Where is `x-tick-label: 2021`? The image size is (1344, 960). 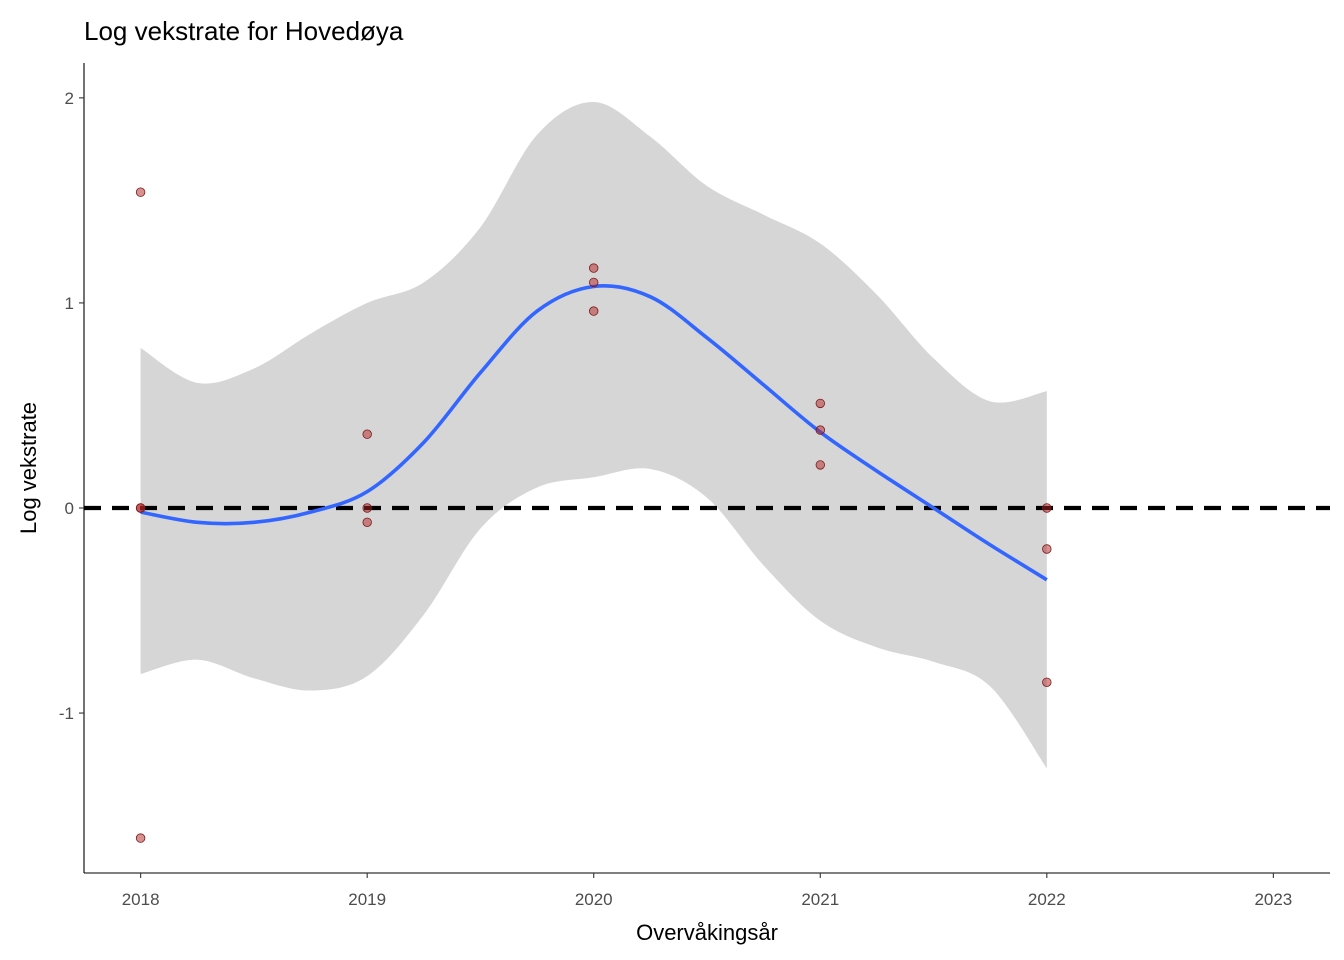 x-tick-label: 2021 is located at coordinates (820, 899).